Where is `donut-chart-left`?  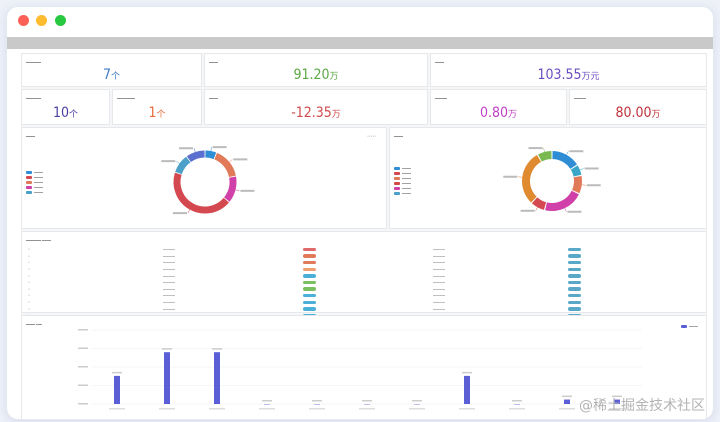 donut-chart-left is located at coordinates (208, 180).